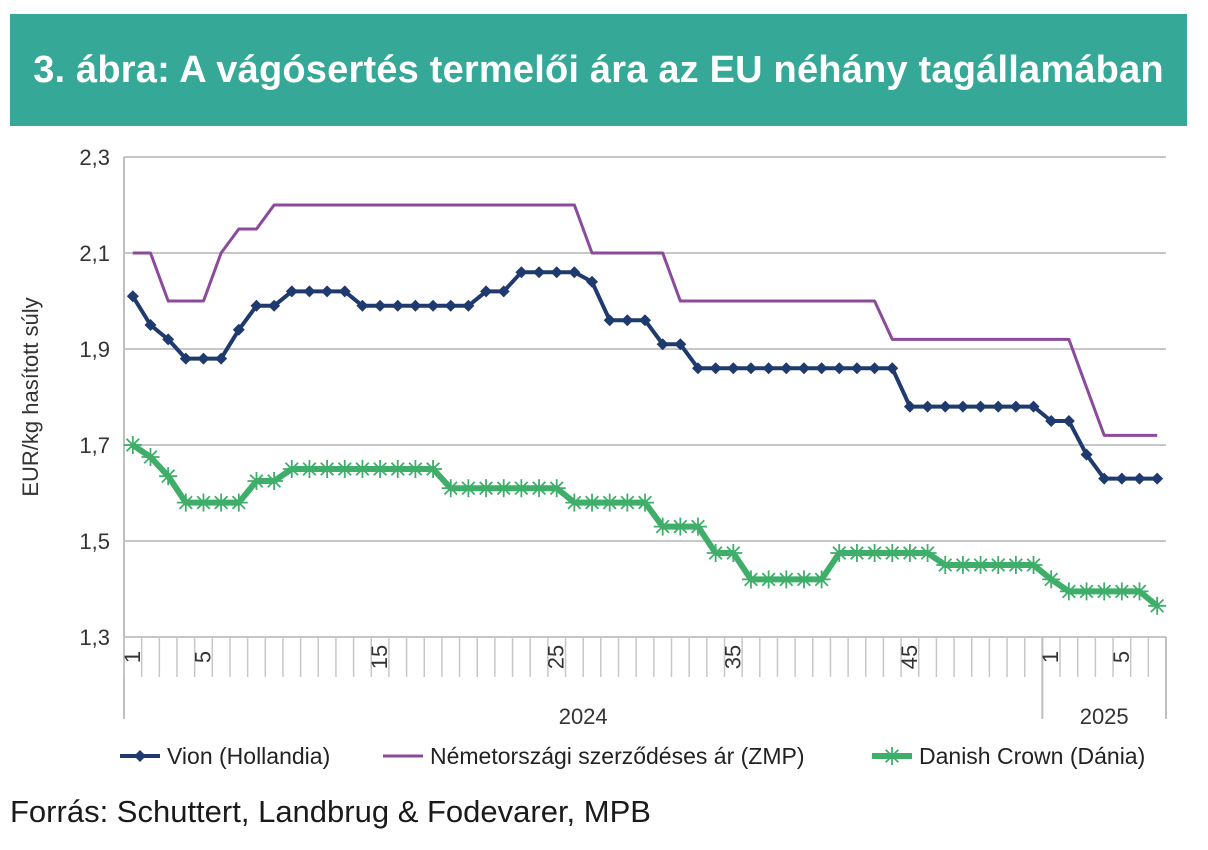 This screenshot has height=850, width=1208. I want to click on legend-label: Németországi szerződéses ár (ZMP), so click(617, 756).